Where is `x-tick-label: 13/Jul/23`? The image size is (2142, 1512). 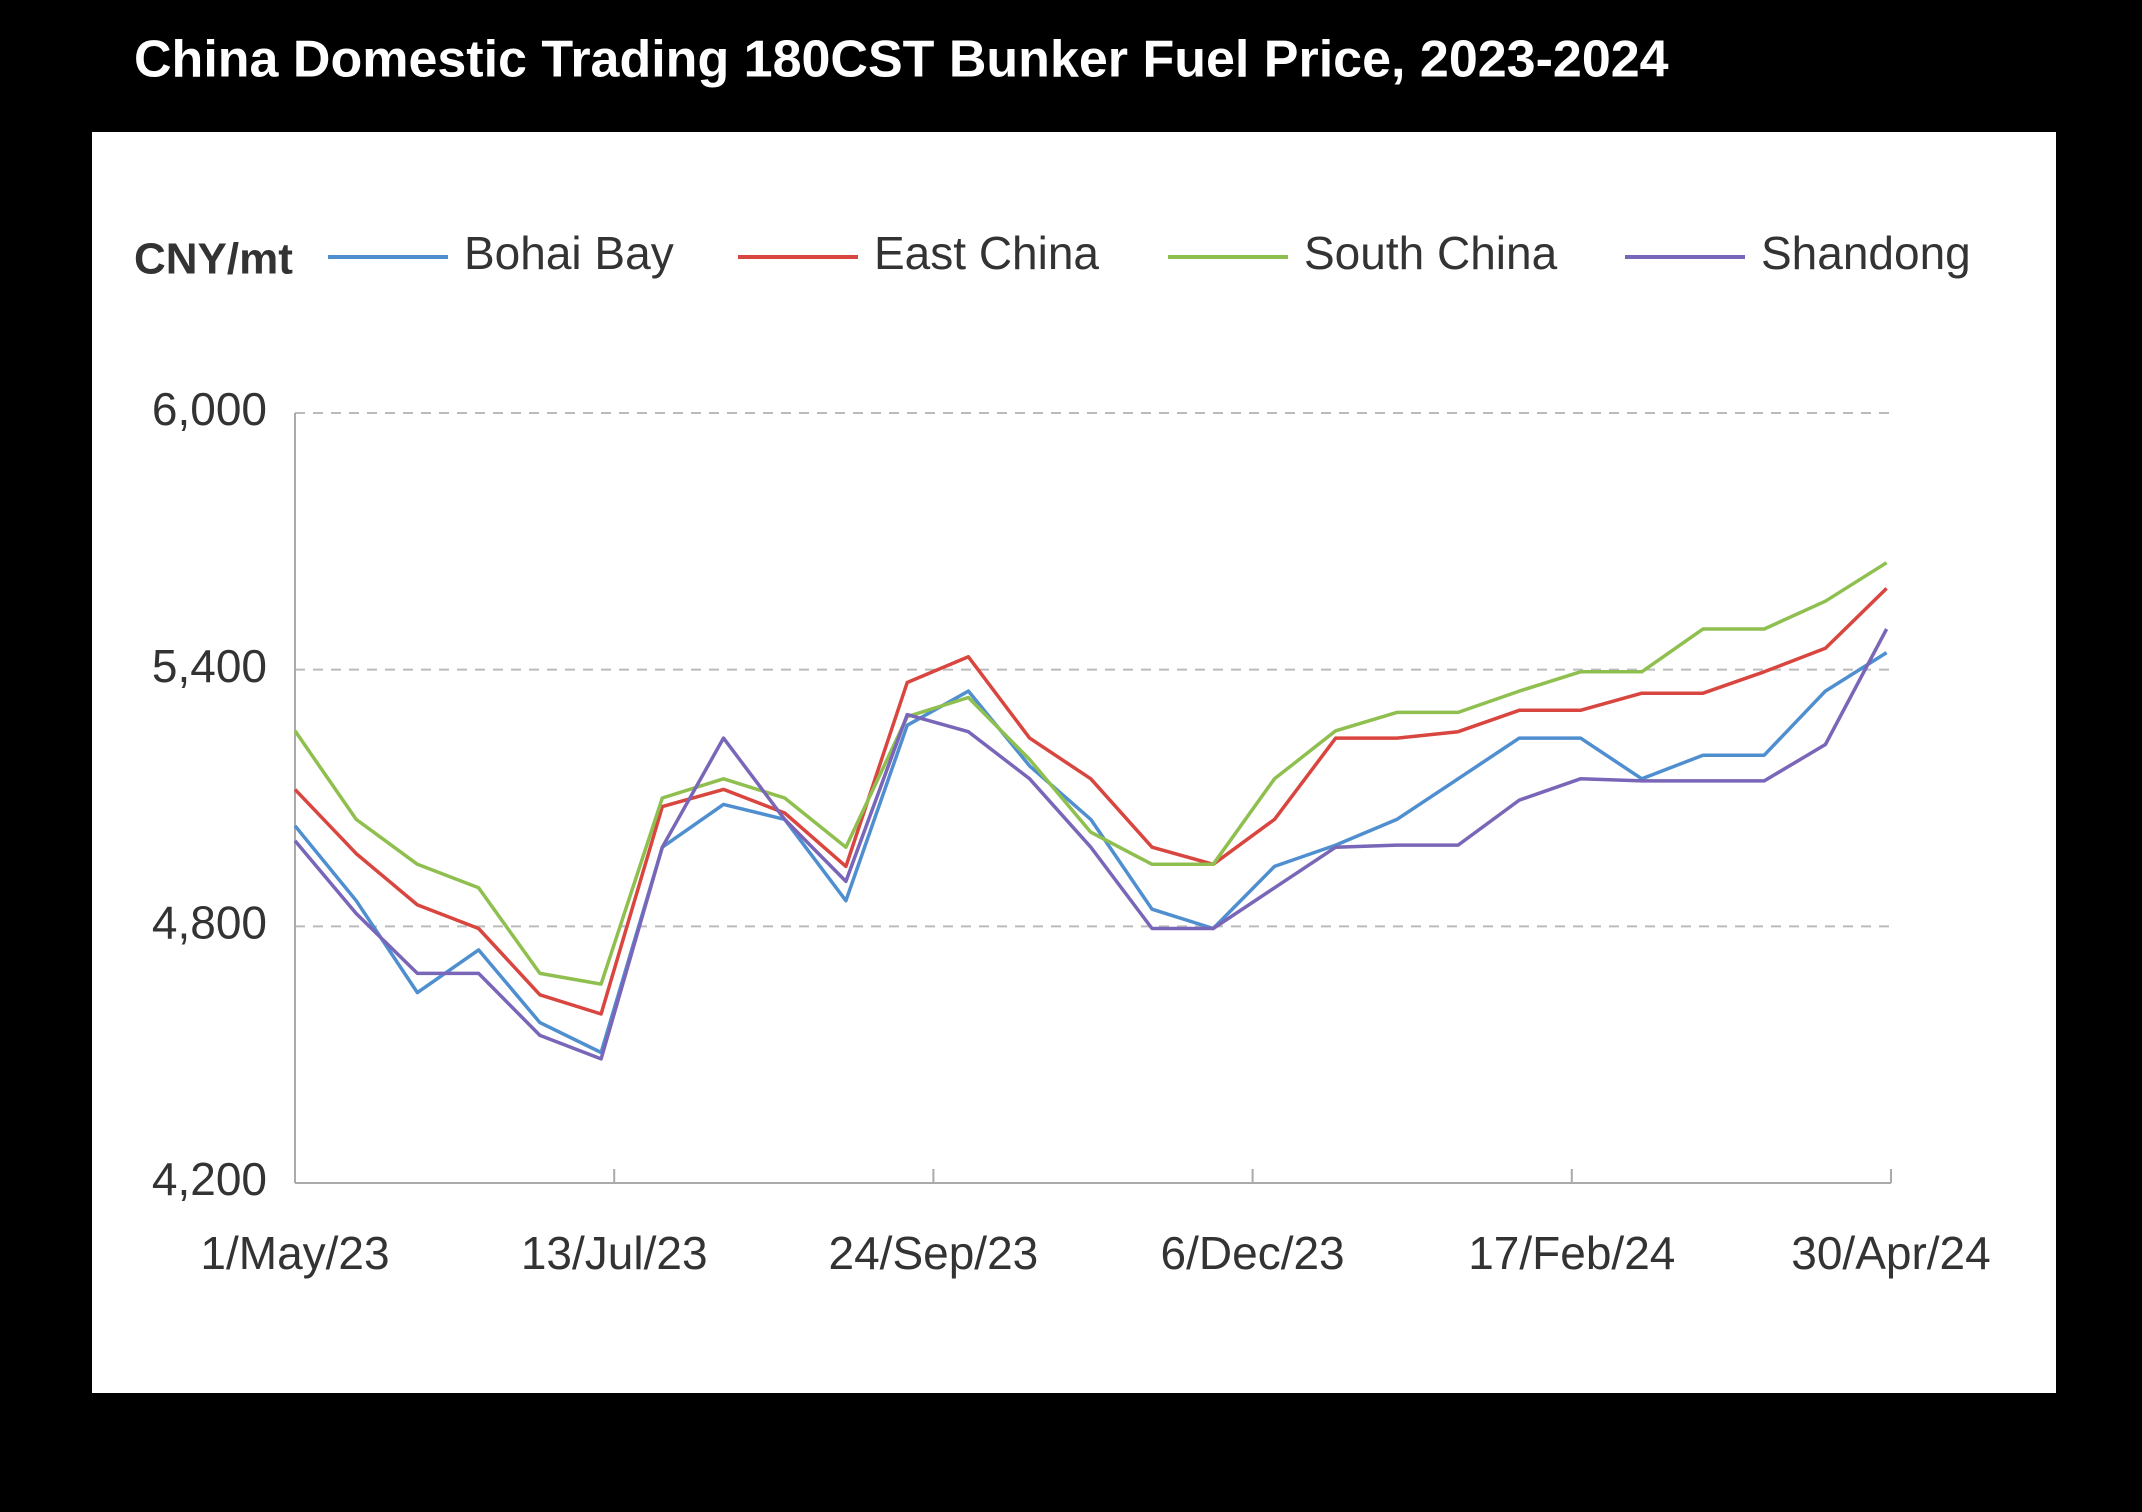 x-tick-label: 13/Jul/23 is located at coordinates (614, 1253).